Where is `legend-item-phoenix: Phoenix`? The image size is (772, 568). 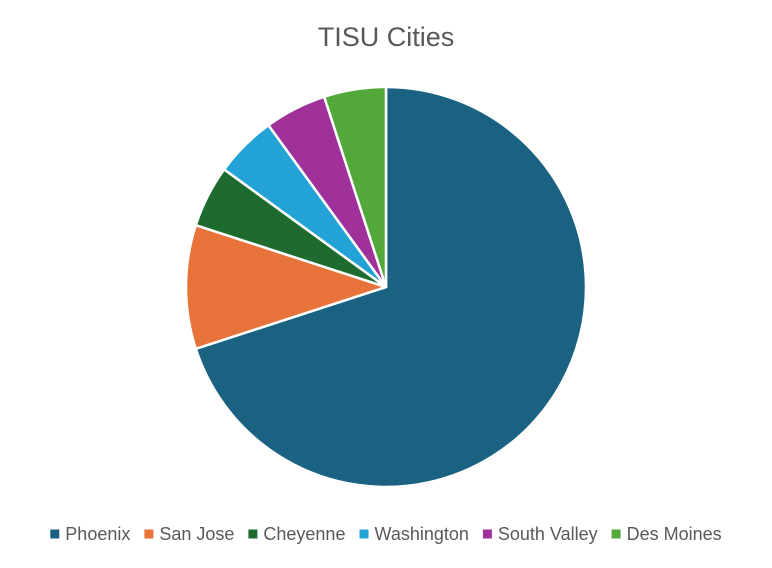 legend-item-phoenix: Phoenix is located at coordinates (90, 534).